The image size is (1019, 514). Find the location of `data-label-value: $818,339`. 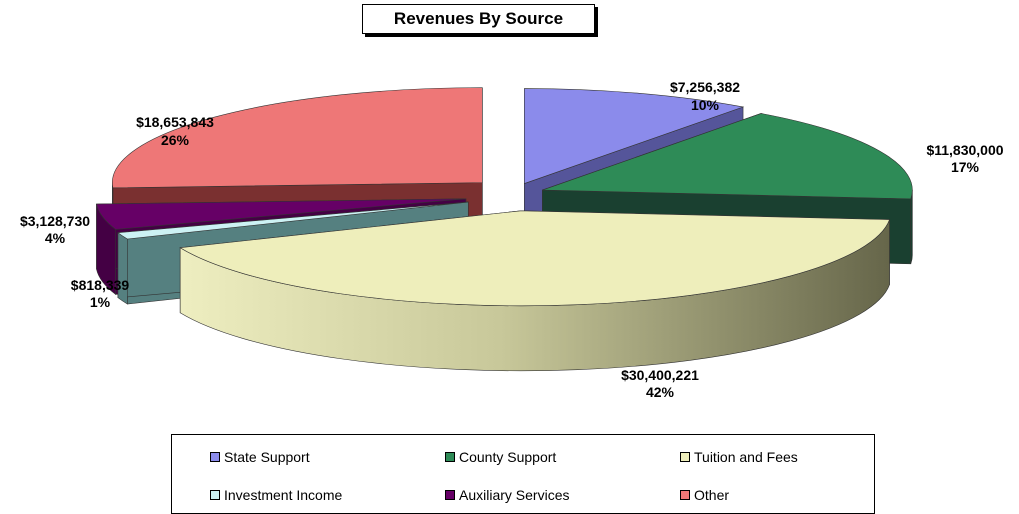

data-label-value: $818,339 is located at coordinates (100, 285).